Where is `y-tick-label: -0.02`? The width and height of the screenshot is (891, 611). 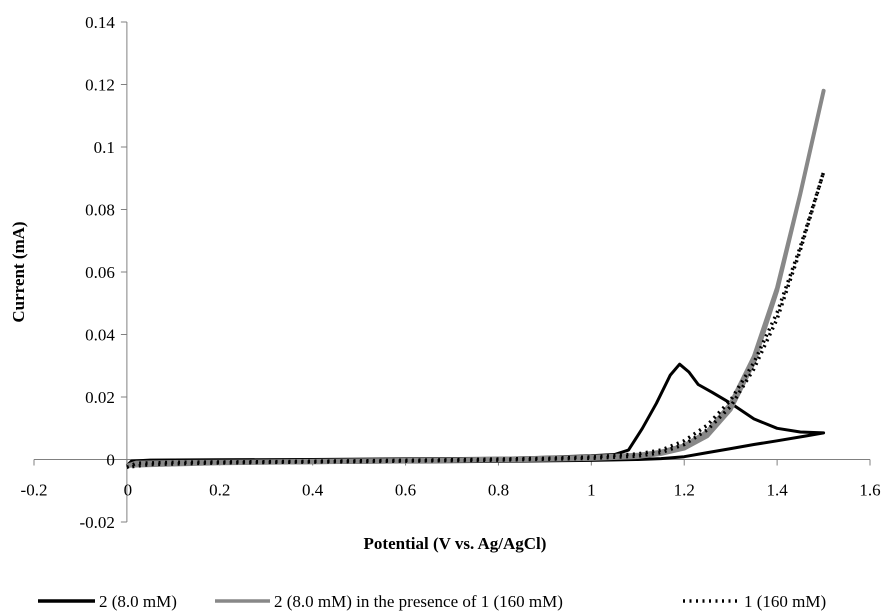 y-tick-label: -0.02 is located at coordinates (96, 522).